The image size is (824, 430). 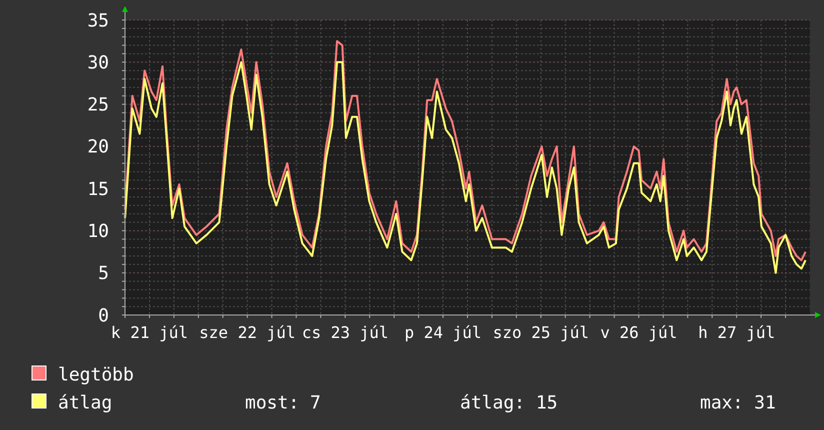 What do you see at coordinates (96, 375) in the screenshot?
I see `legend-label: legtöbb` at bounding box center [96, 375].